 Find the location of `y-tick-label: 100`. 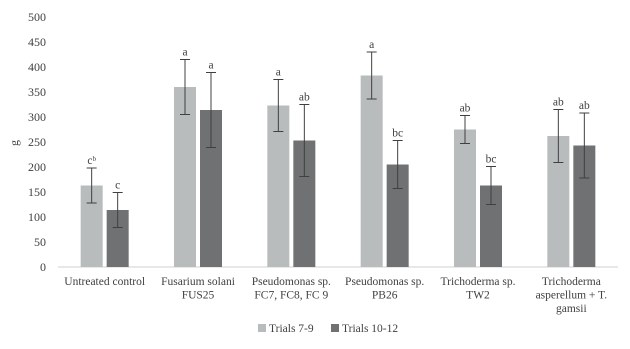

y-tick-label: 100 is located at coordinates (37, 217).